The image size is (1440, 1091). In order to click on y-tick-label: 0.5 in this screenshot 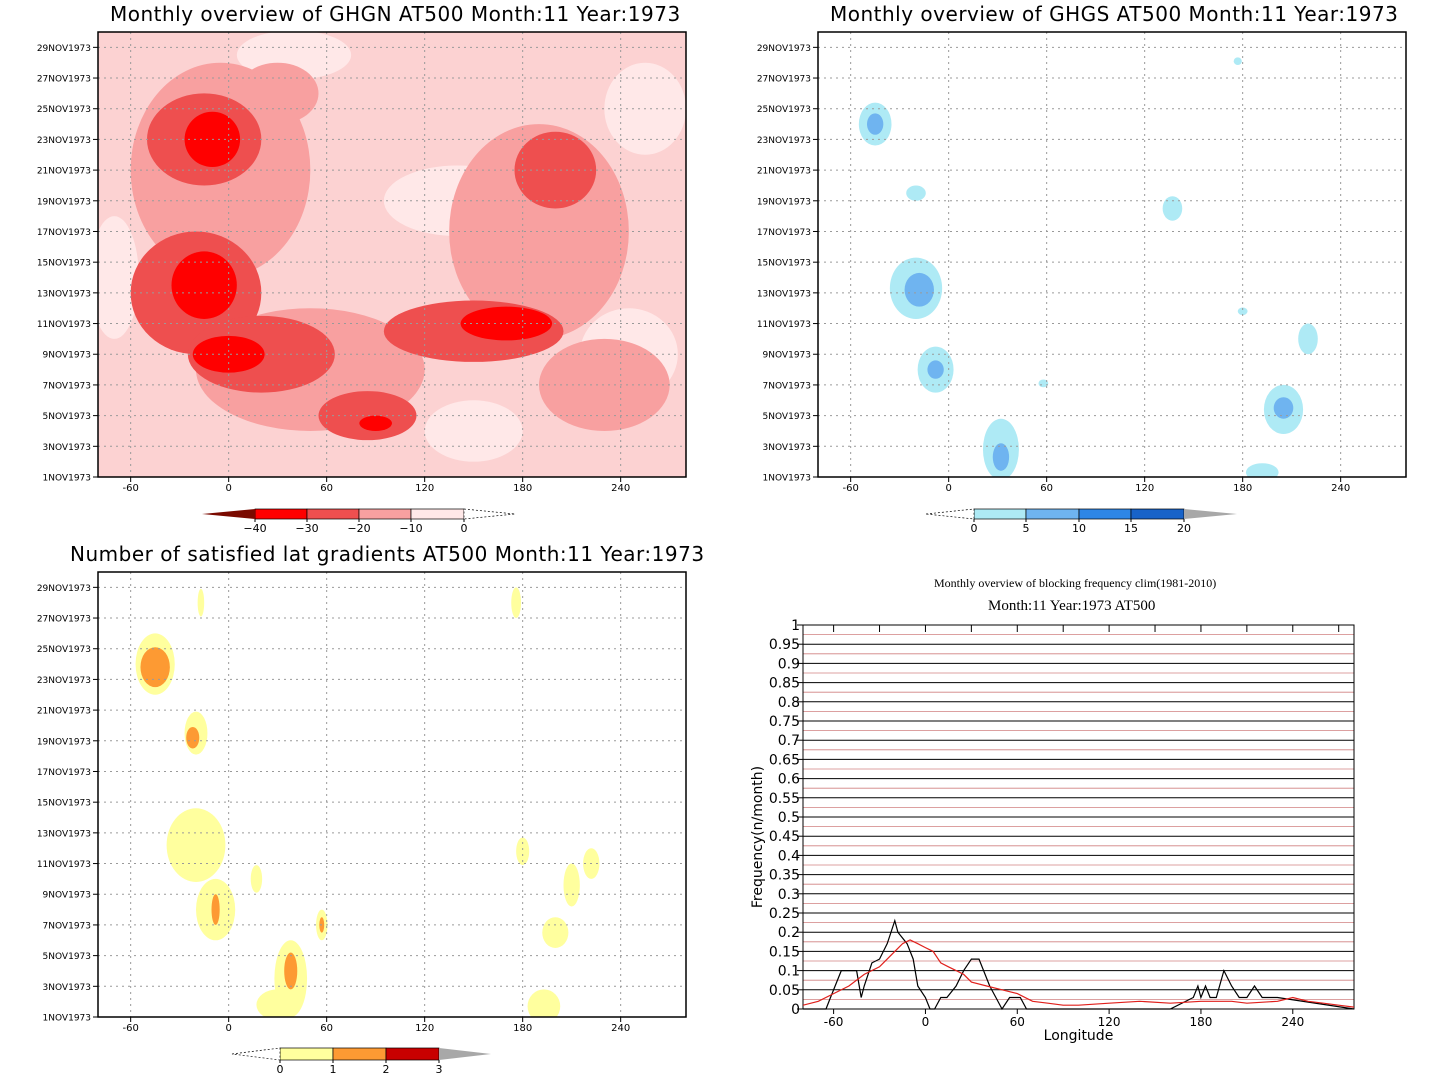, I will do `click(789, 818)`.